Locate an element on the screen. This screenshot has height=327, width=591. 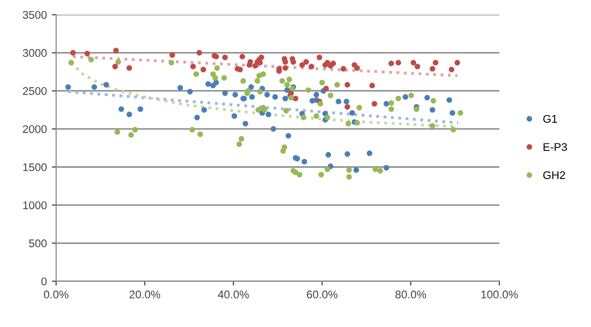
x-tick-label: 40.0% is located at coordinates (233, 294).